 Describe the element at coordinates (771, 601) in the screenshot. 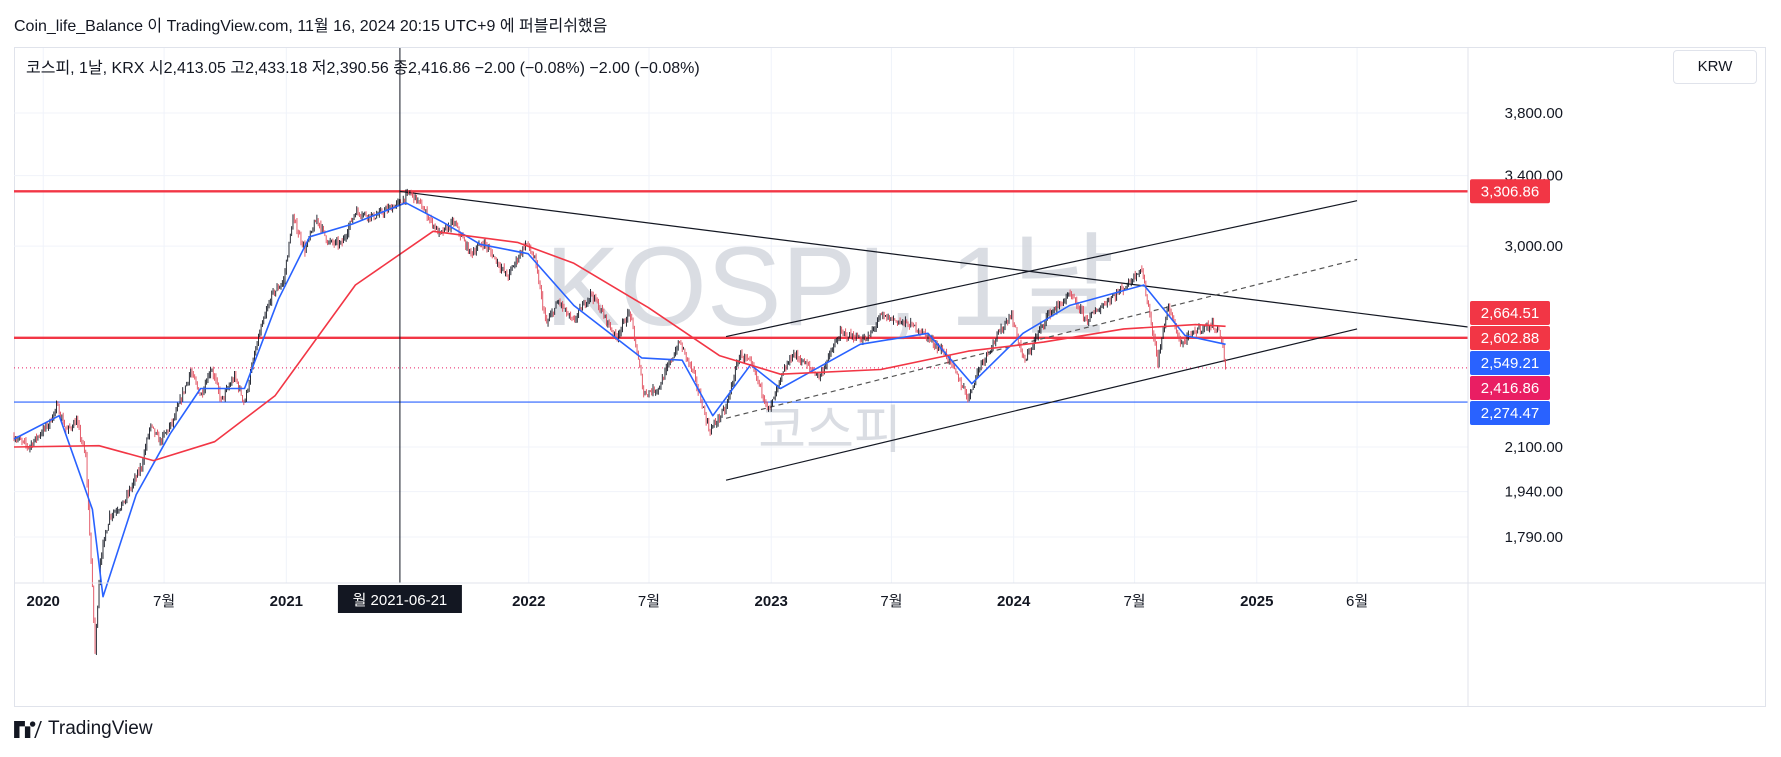

I see `time-tick-label: 2023` at that location.